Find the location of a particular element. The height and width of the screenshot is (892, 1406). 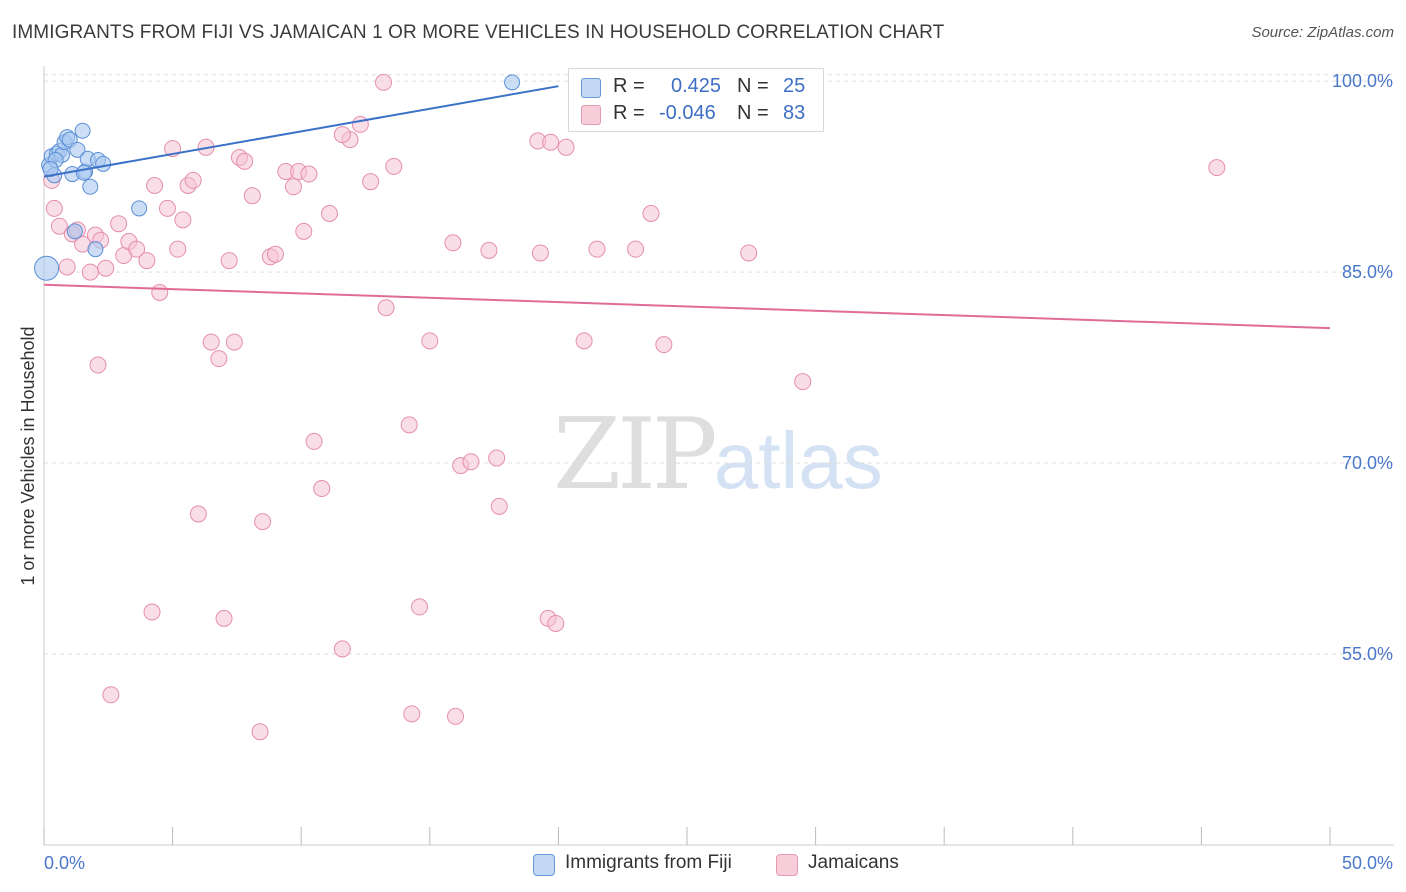

jamaicans-swatch is located at coordinates (591, 115).